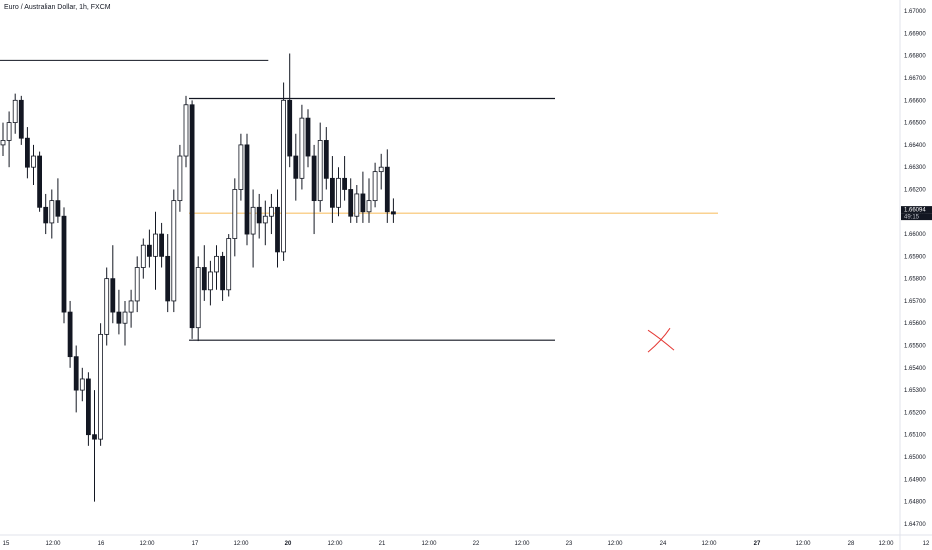 This screenshot has height=550, width=932. What do you see at coordinates (915, 324) in the screenshot?
I see `price-tick-label: 1.65600` at bounding box center [915, 324].